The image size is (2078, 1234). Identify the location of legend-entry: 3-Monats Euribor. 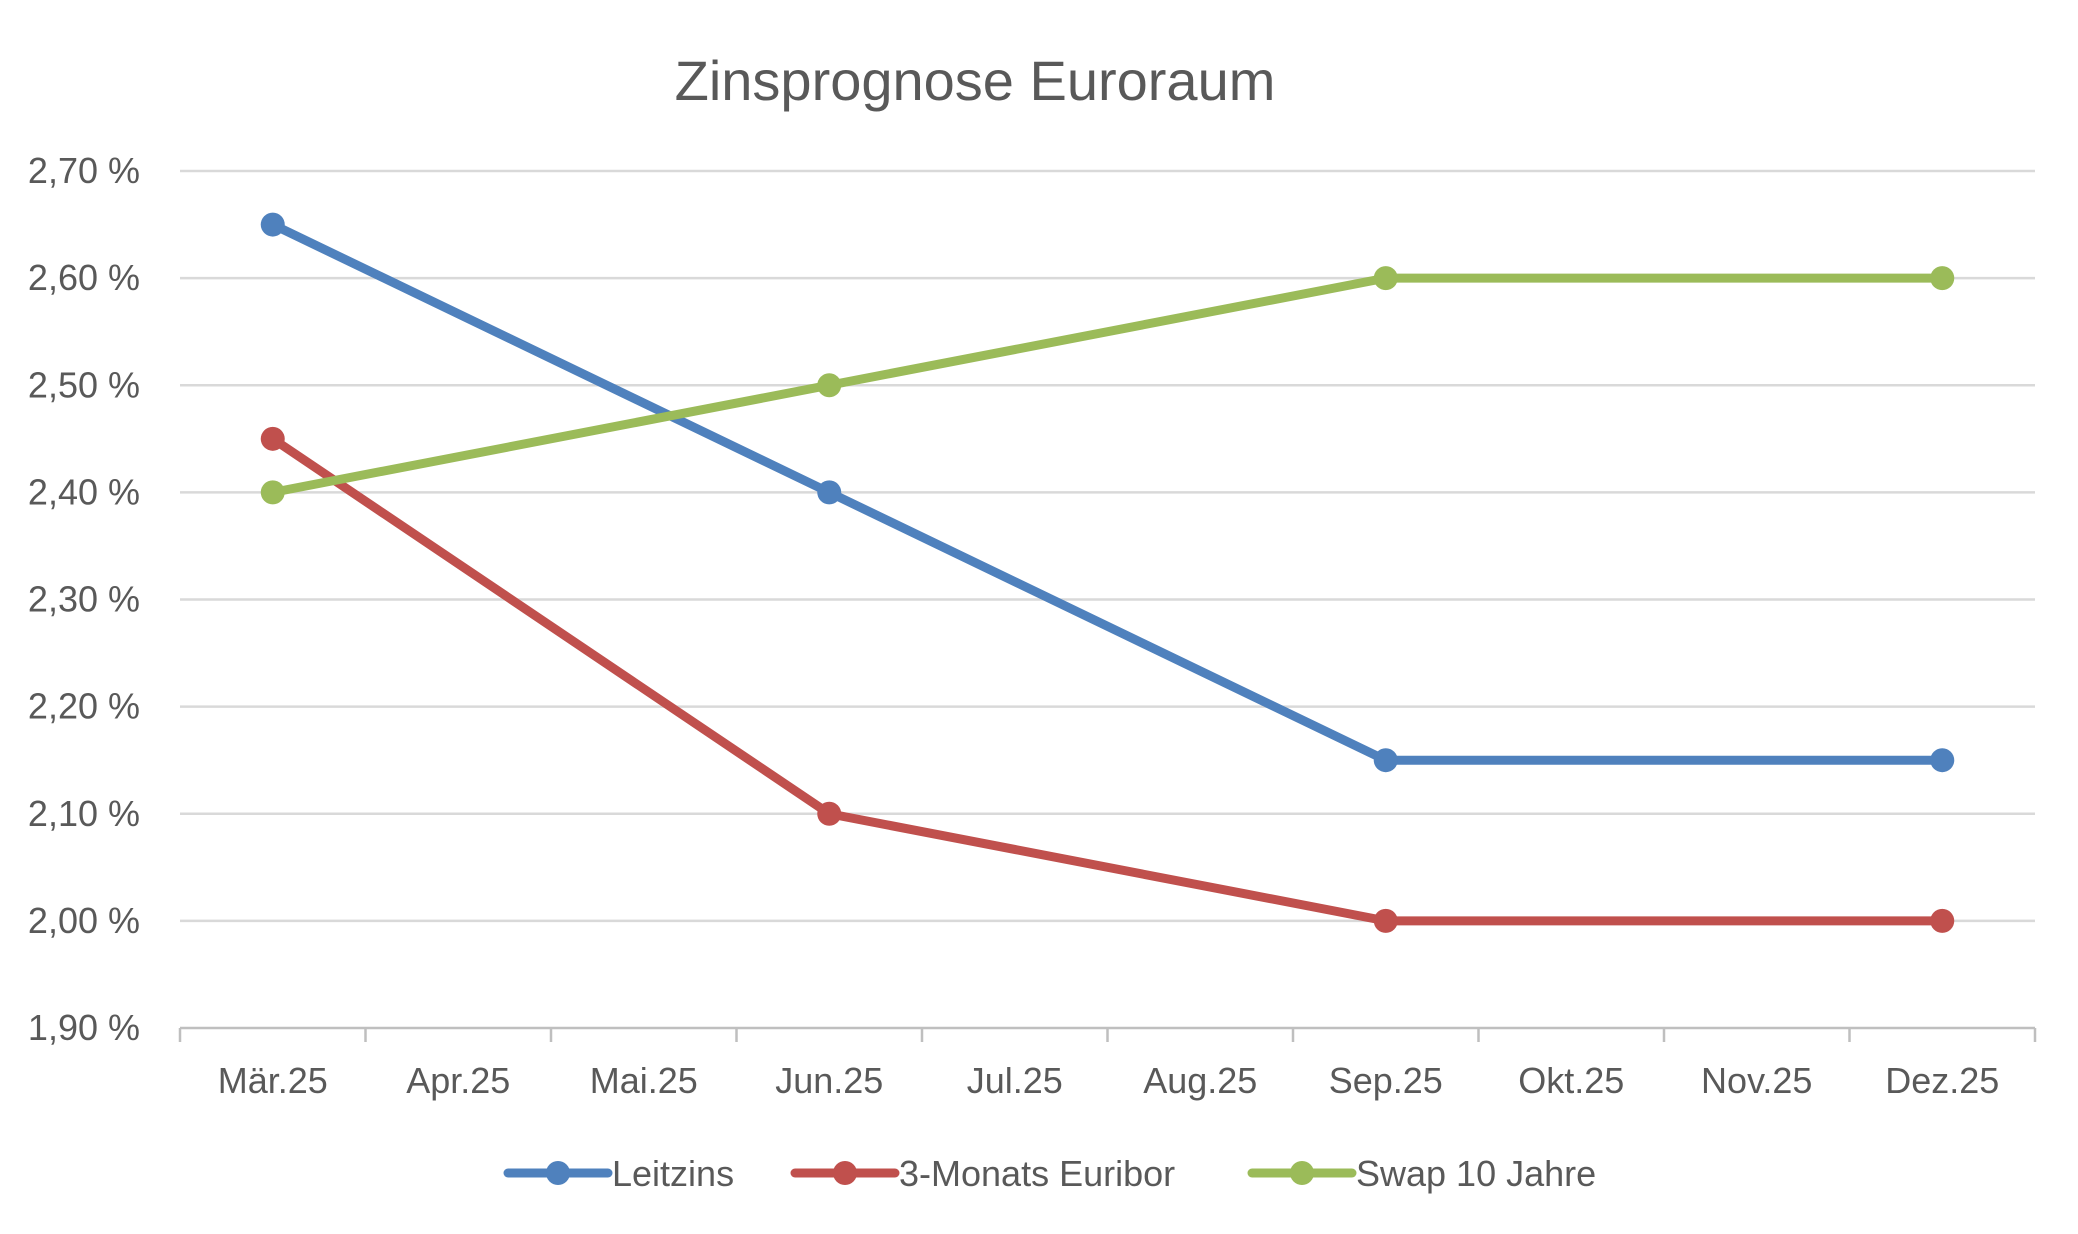
(982, 1173).